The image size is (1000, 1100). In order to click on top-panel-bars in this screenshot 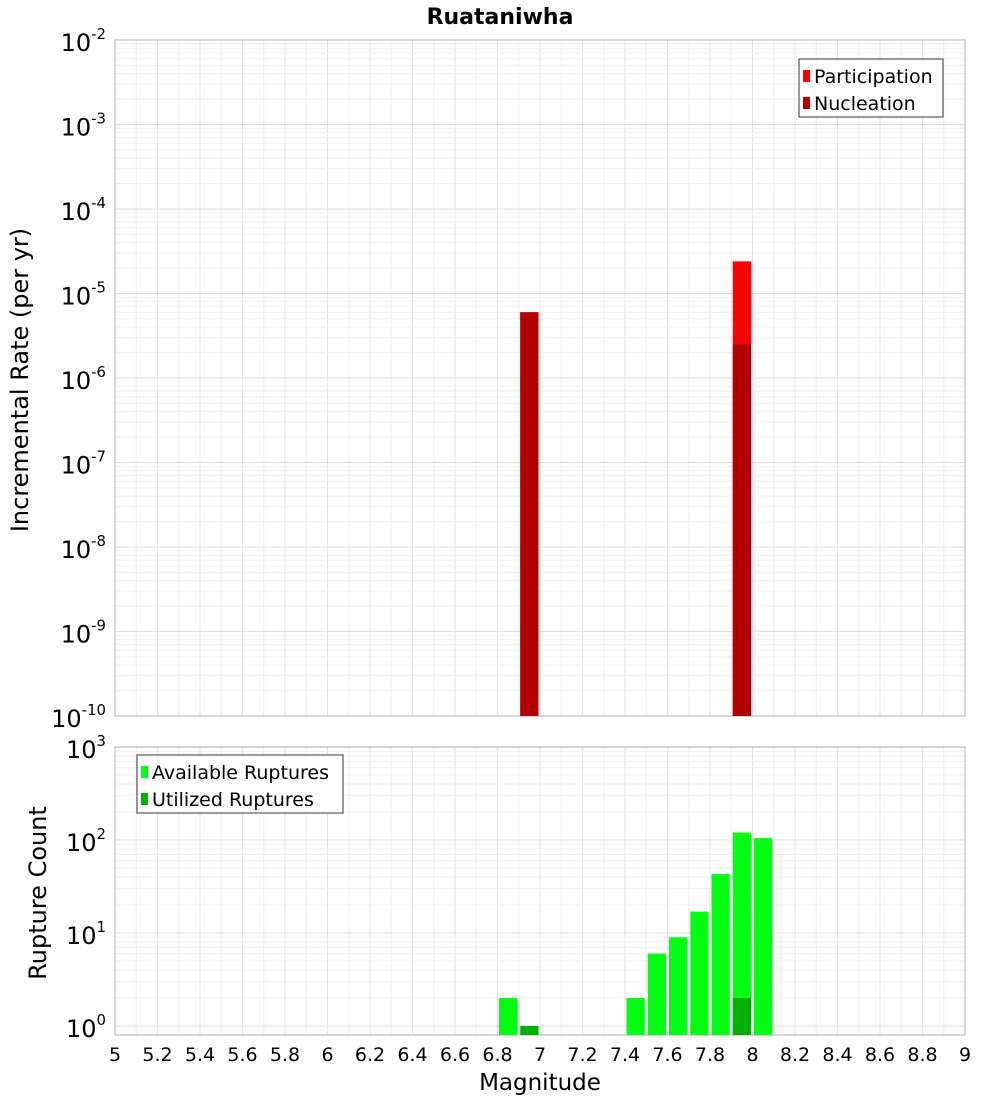, I will do `click(635, 488)`.